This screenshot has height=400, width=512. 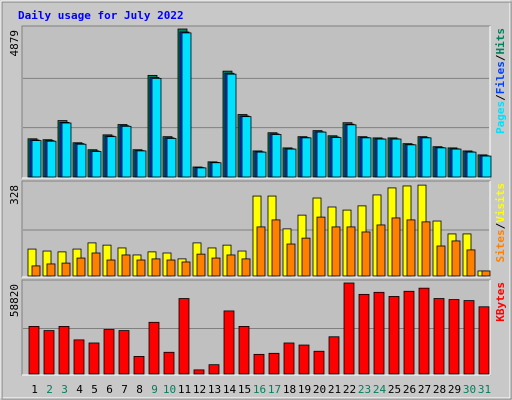 I want to click on x-tick-label: 23, so click(x=364, y=389).